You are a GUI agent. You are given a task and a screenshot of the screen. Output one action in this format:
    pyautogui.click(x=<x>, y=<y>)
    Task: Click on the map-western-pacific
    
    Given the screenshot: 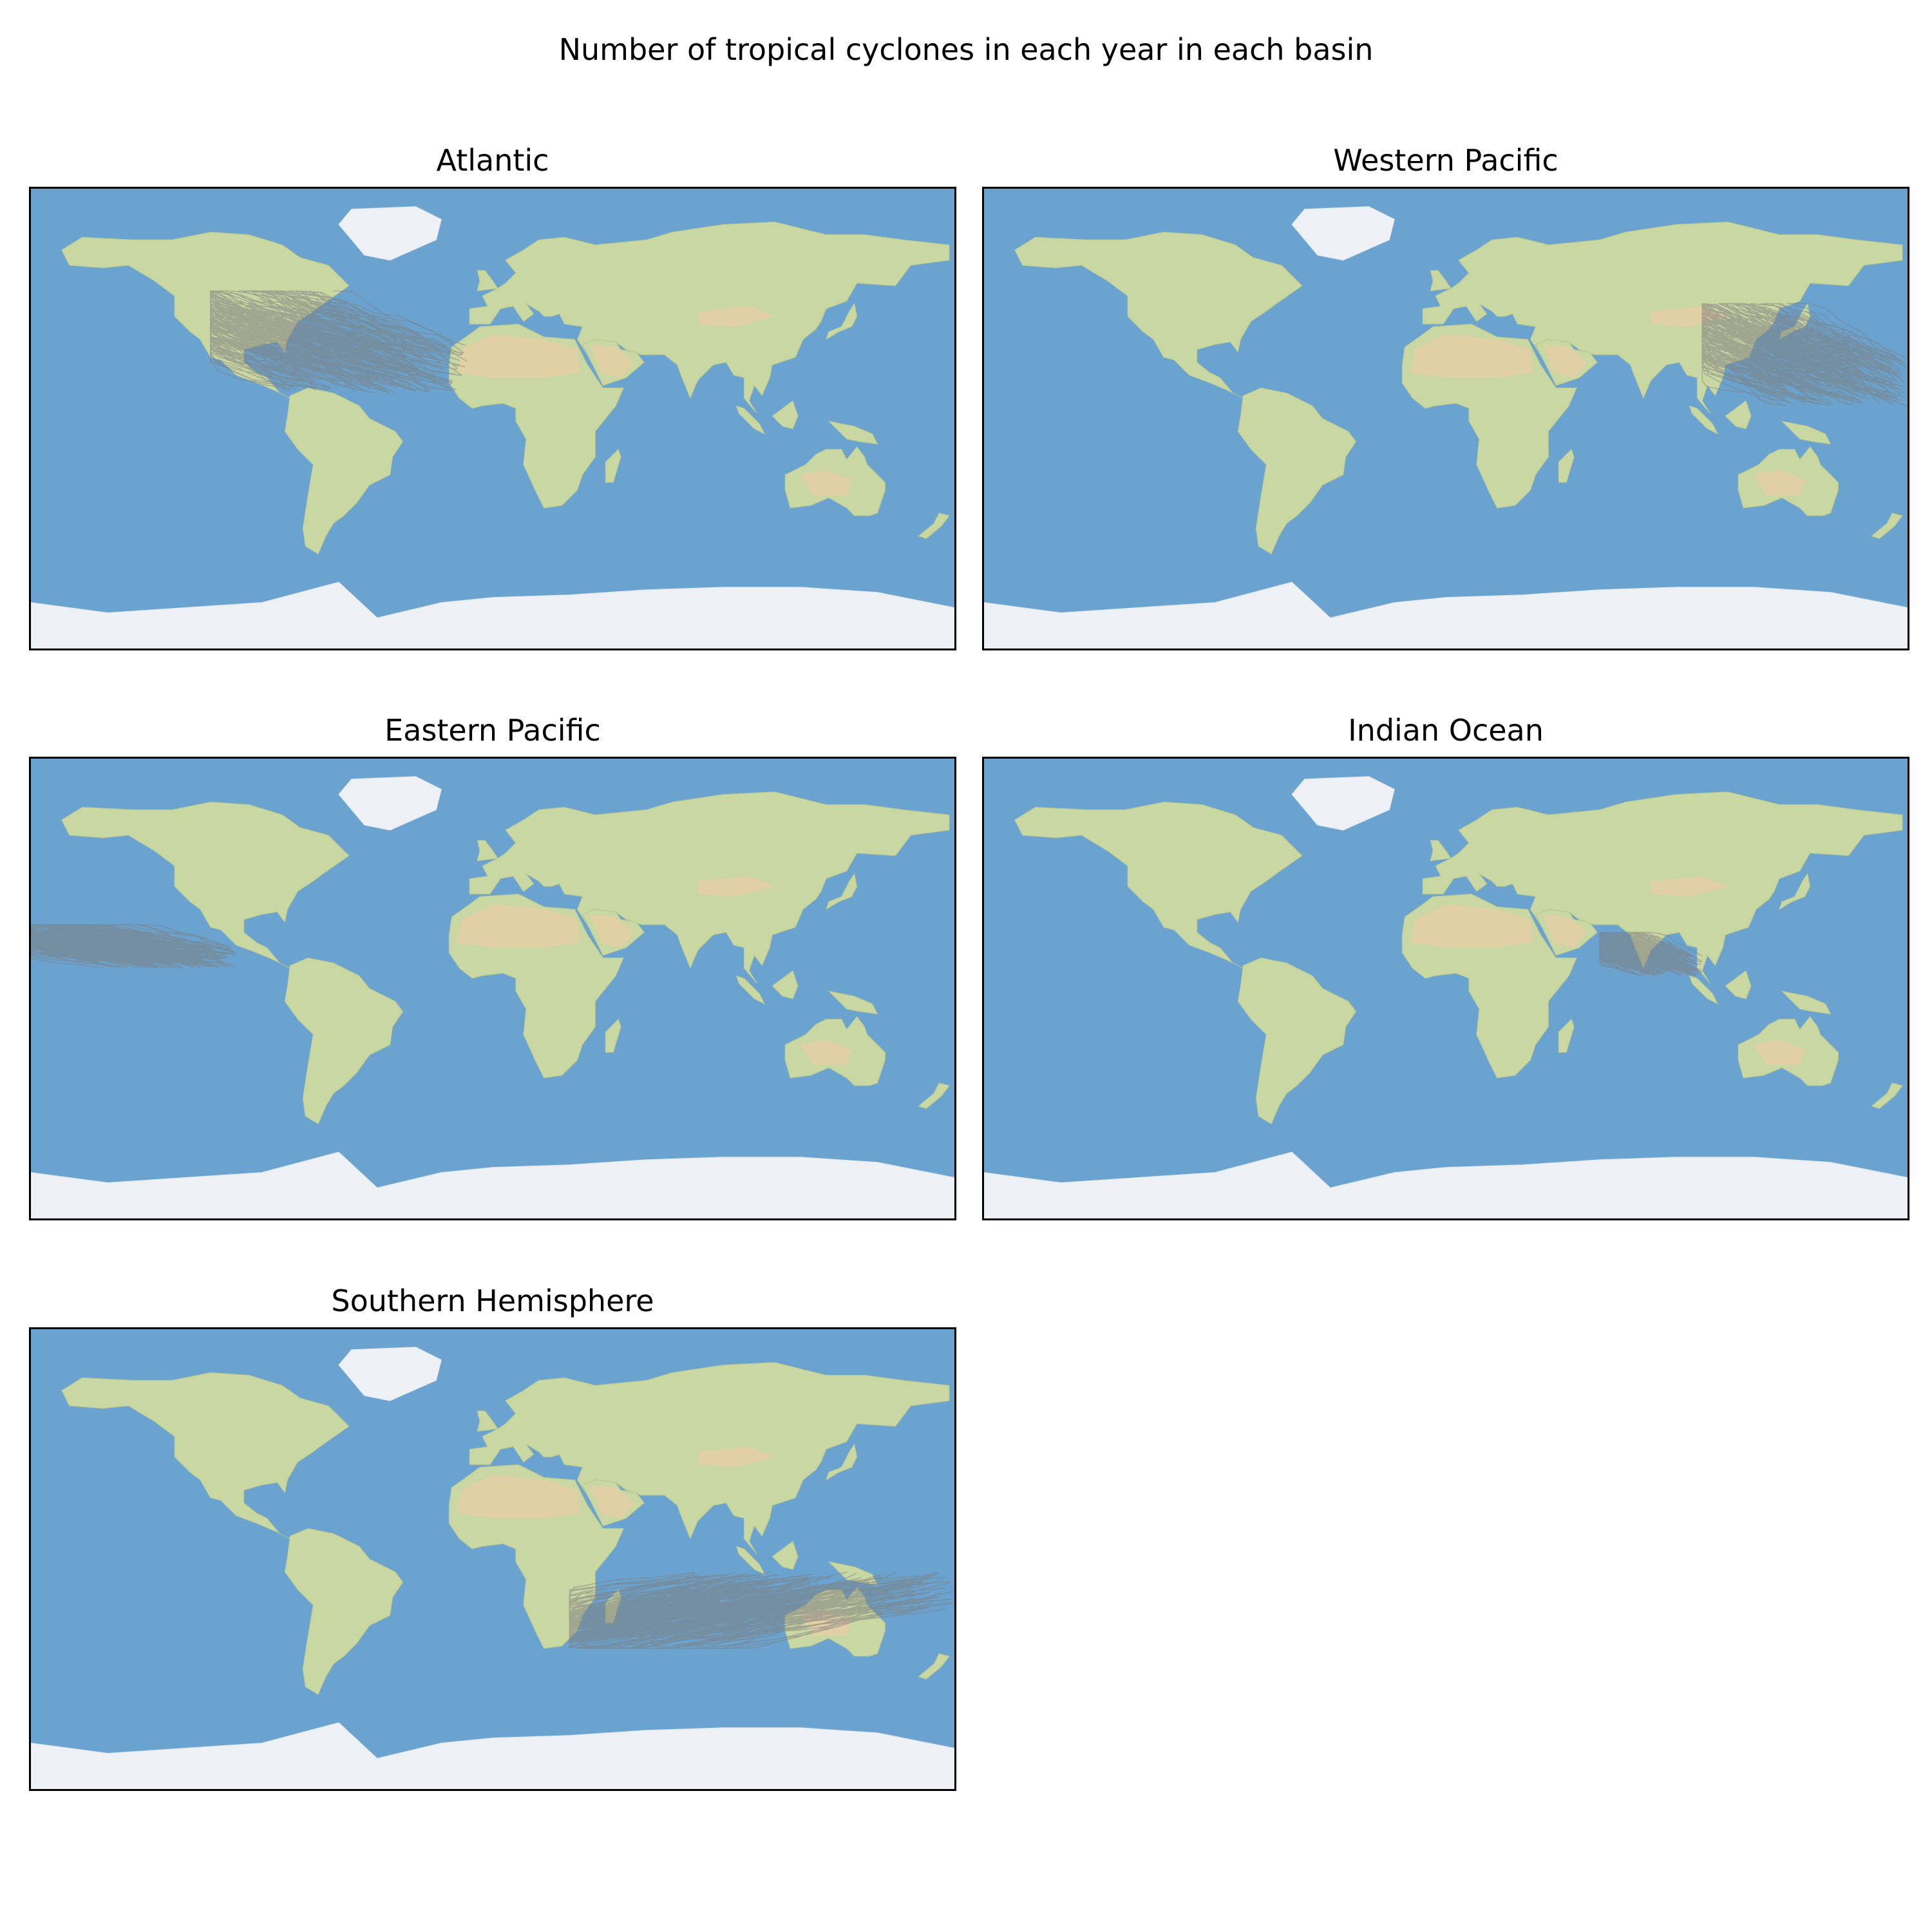 What is the action you would take?
    pyautogui.click(x=1446, y=418)
    